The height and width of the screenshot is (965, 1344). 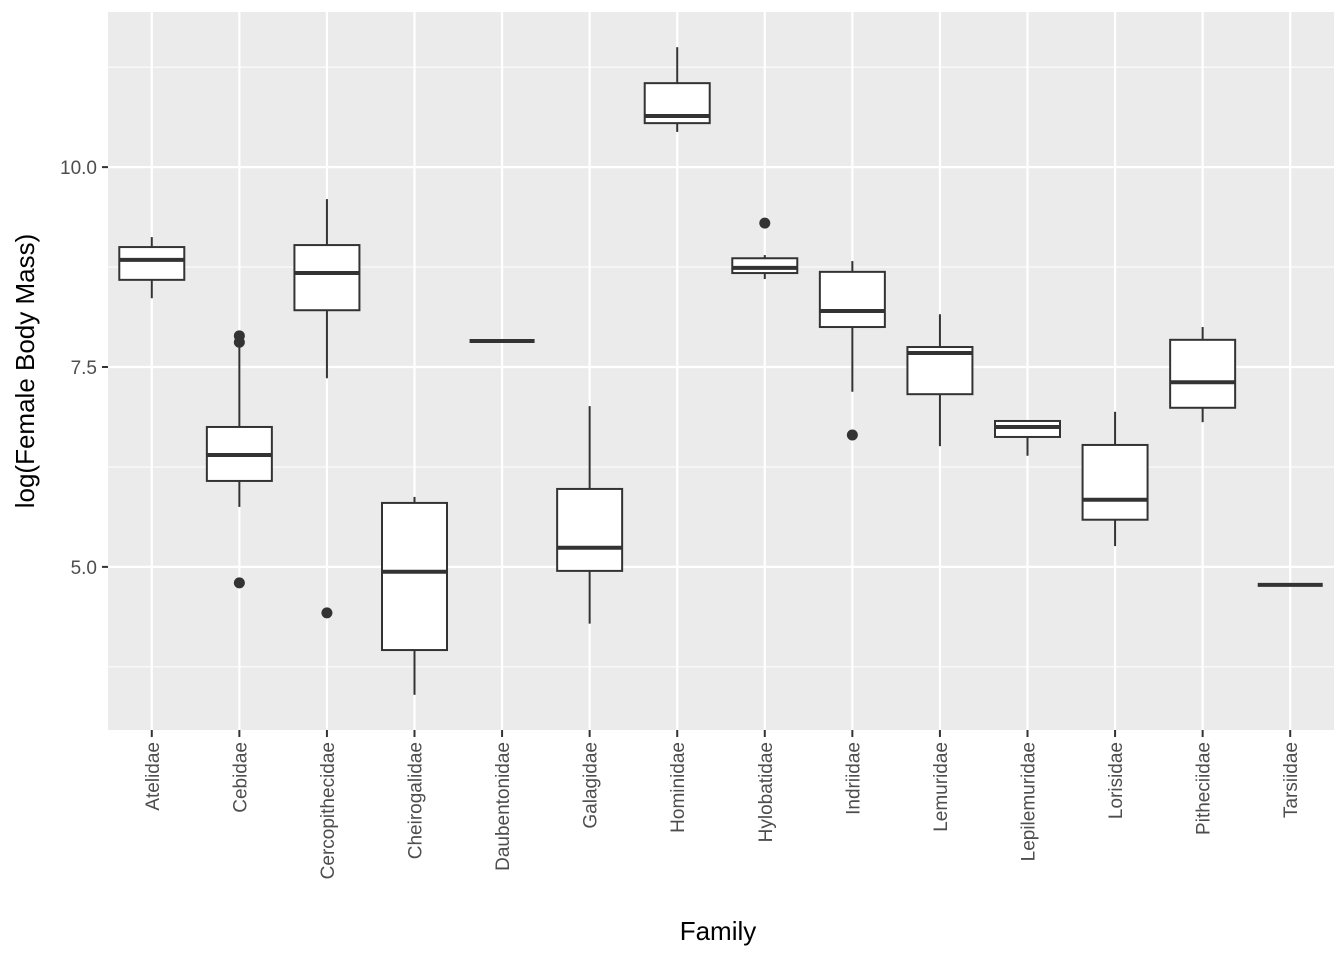 I want to click on box-pitheciidae, so click(x=1203, y=375).